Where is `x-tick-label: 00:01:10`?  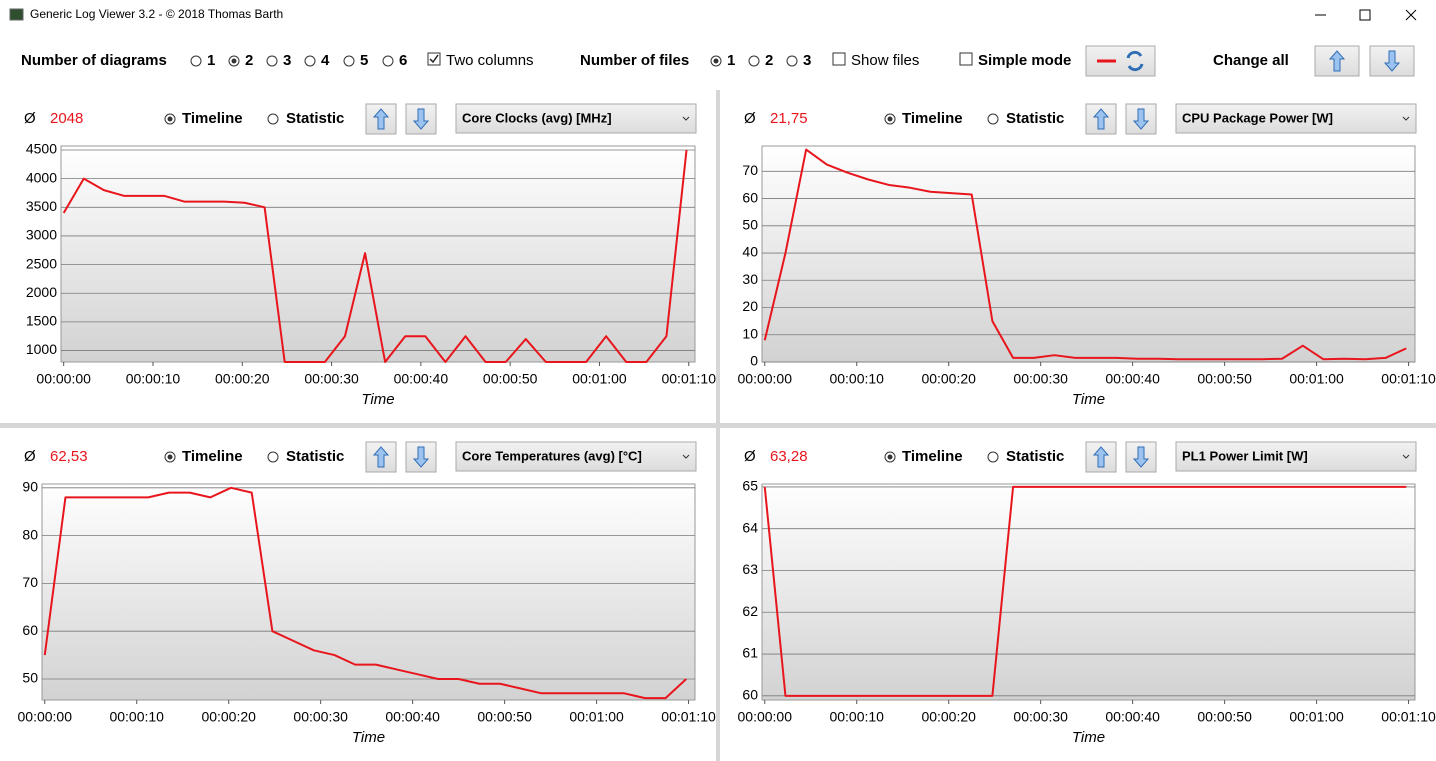 x-tick-label: 00:01:10 is located at coordinates (1408, 717).